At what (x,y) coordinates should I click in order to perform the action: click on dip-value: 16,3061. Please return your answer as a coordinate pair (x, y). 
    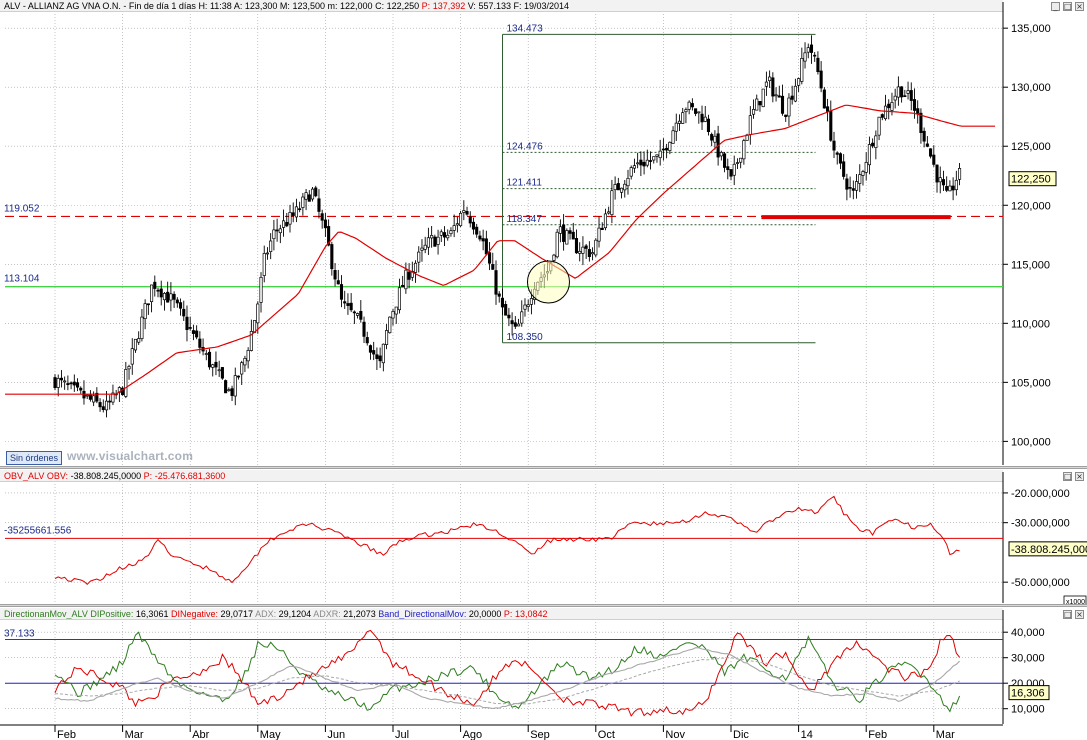
    Looking at the image, I should click on (152, 614).